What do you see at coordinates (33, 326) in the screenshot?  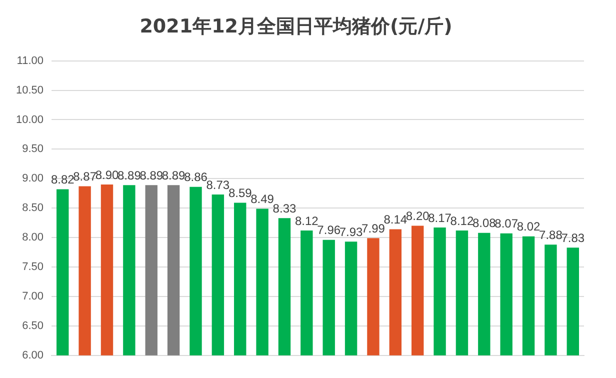 I see `y-tick-label: 6.50` at bounding box center [33, 326].